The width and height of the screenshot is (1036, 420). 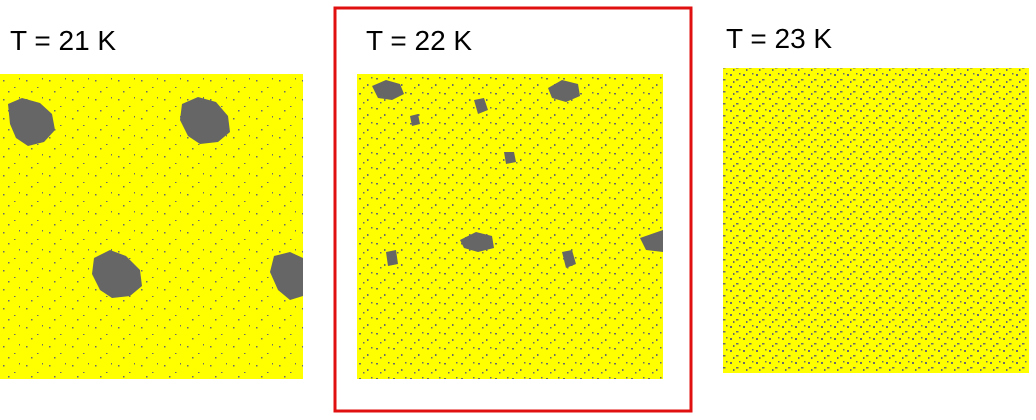 I want to click on panel-label: T = 23 K, so click(x=779, y=38).